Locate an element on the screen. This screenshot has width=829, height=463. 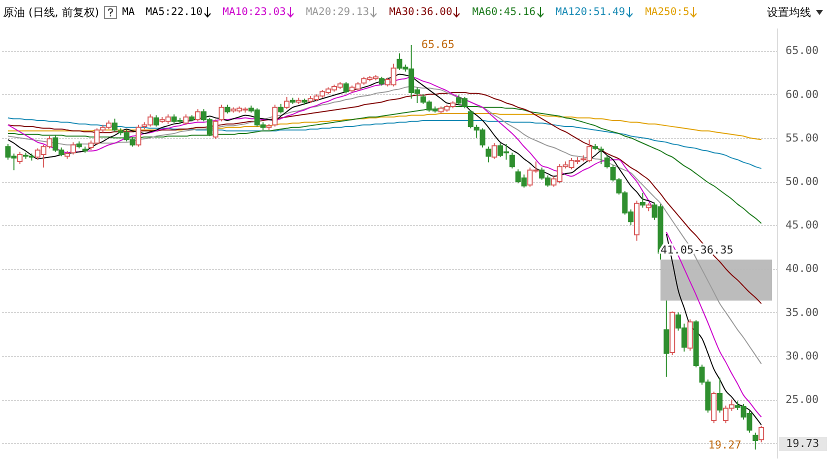
y-tick-label: 60.00 is located at coordinates (802, 94).